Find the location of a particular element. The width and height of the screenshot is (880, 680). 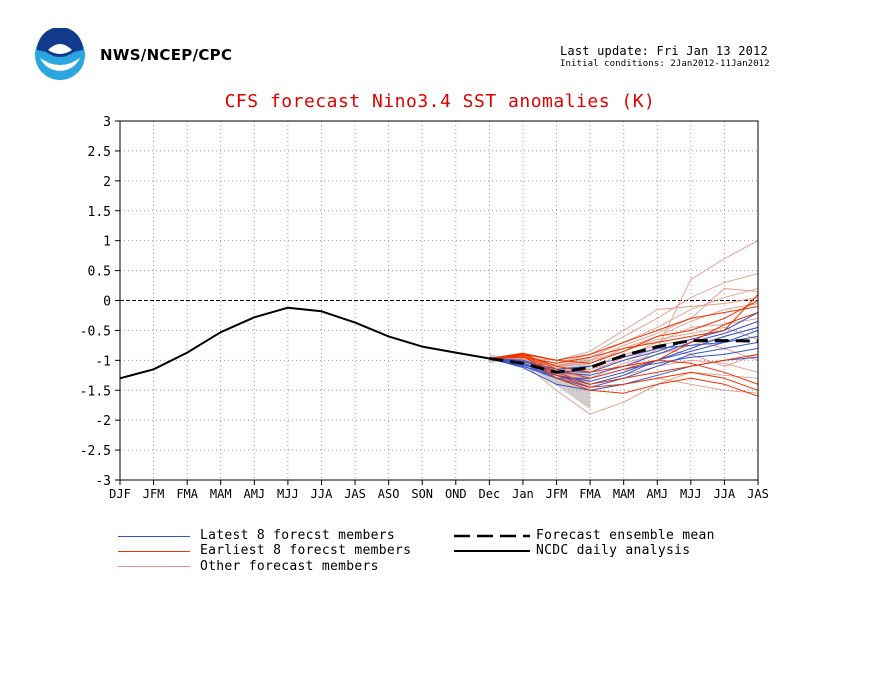

legend-analysis-label: NCDC daily analysis is located at coordinates (613, 550).